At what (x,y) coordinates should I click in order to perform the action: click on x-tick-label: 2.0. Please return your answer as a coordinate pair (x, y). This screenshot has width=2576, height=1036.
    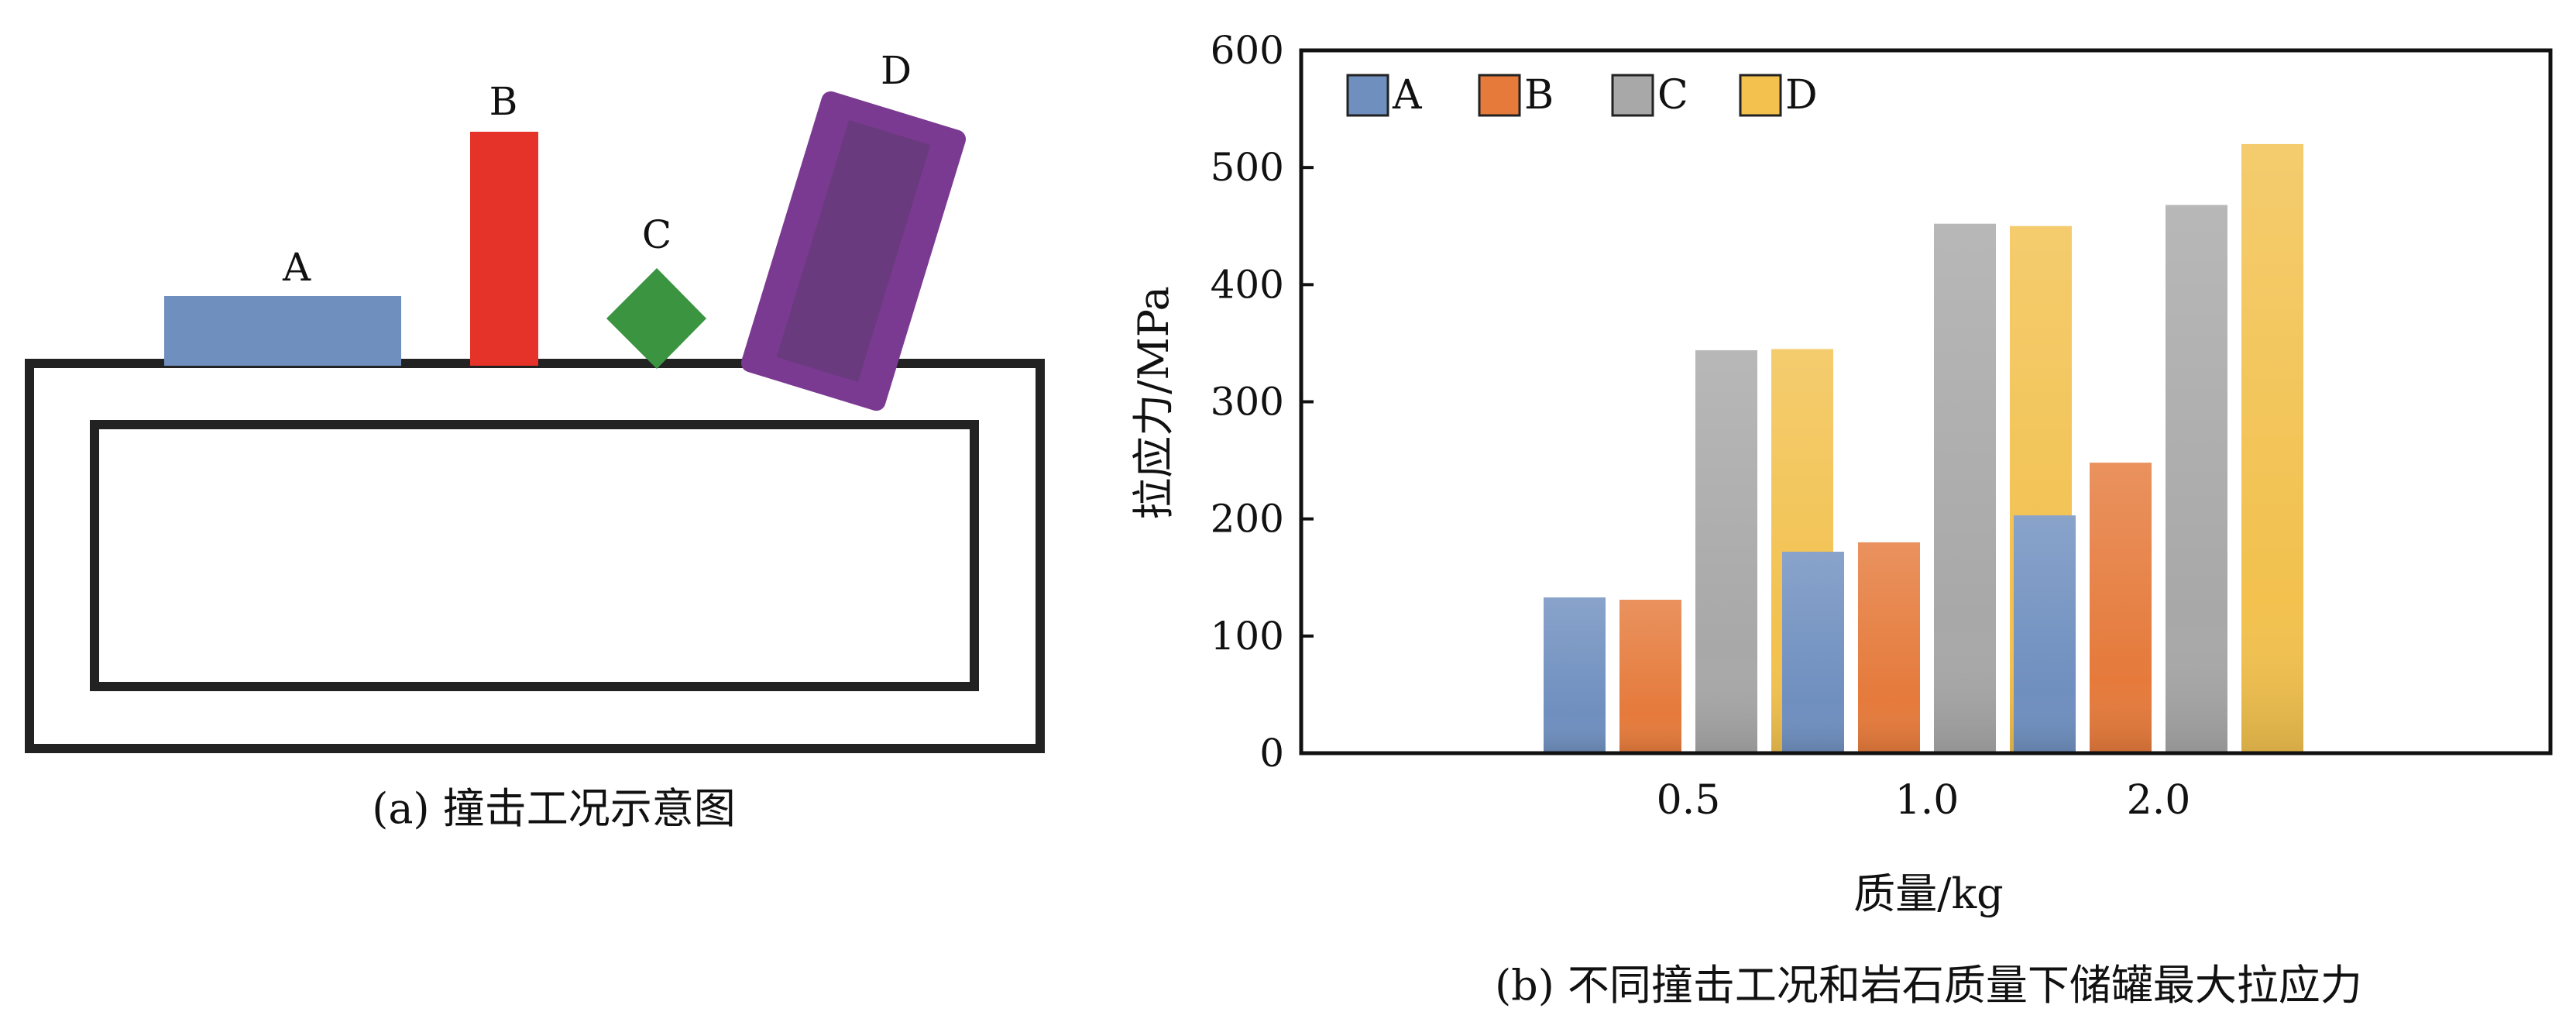
    Looking at the image, I should click on (2159, 800).